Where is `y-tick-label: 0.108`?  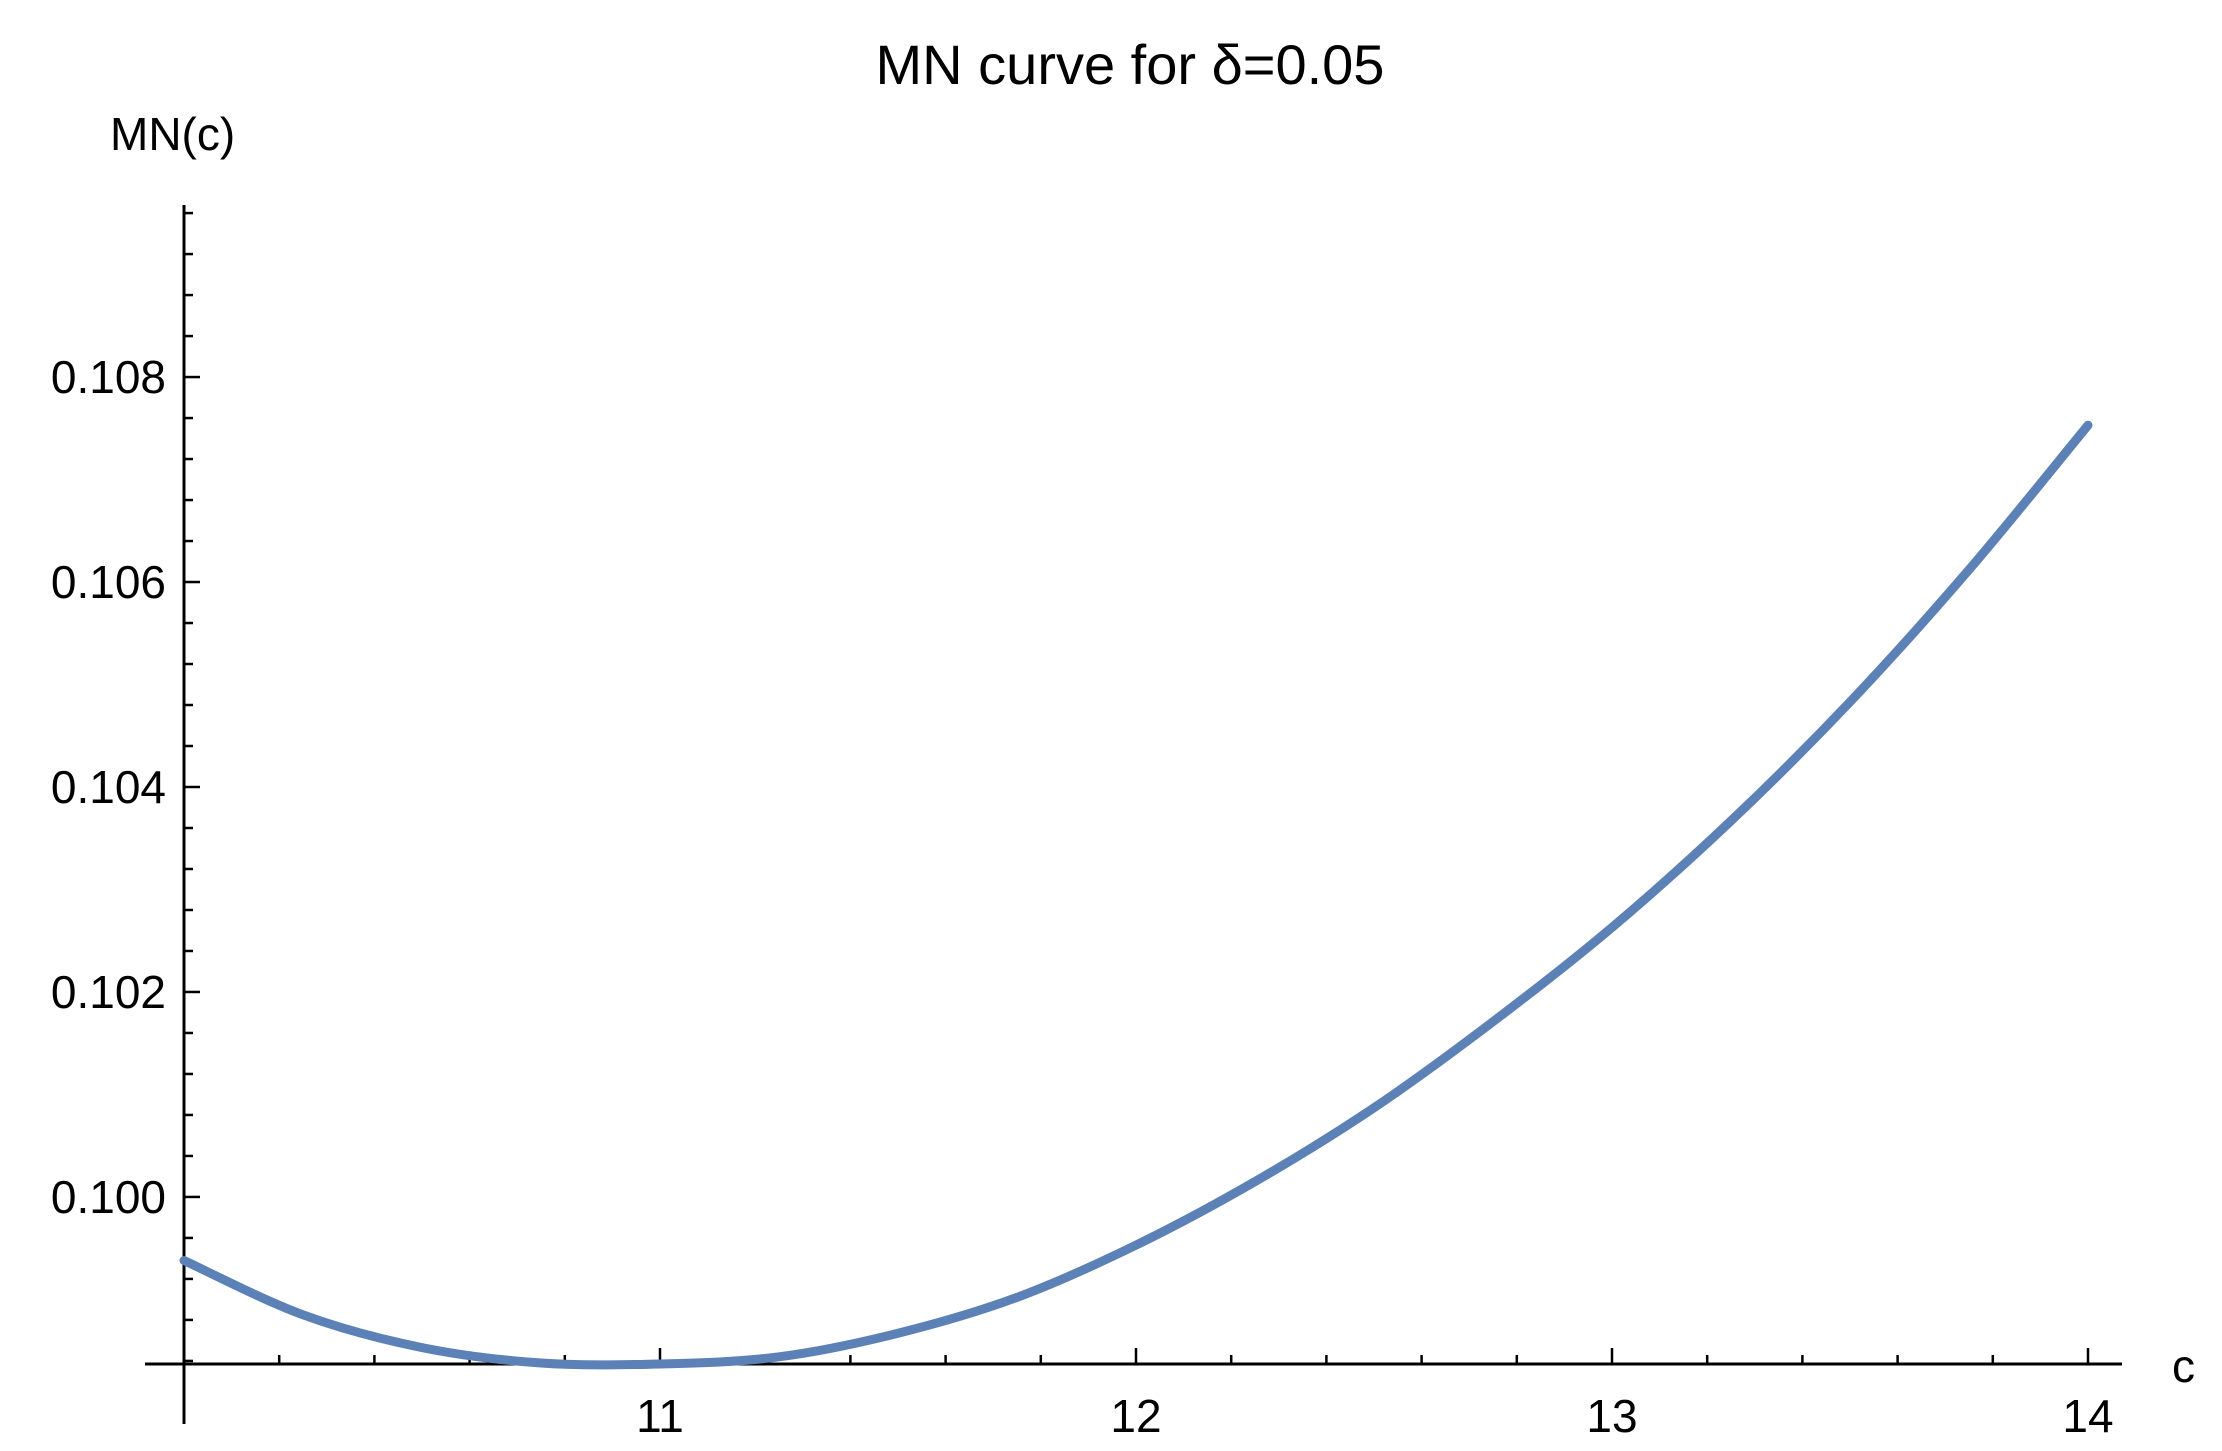 y-tick-label: 0.108 is located at coordinates (108, 377).